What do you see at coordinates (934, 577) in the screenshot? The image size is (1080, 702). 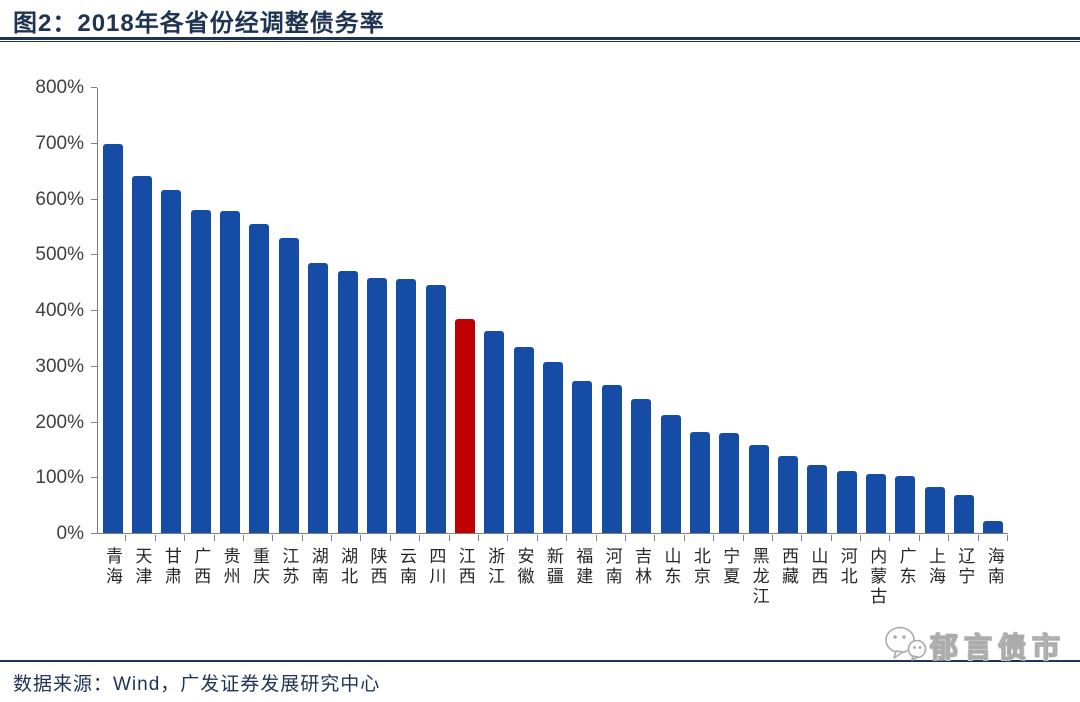 I see `x-label-slot: 上海` at bounding box center [934, 577].